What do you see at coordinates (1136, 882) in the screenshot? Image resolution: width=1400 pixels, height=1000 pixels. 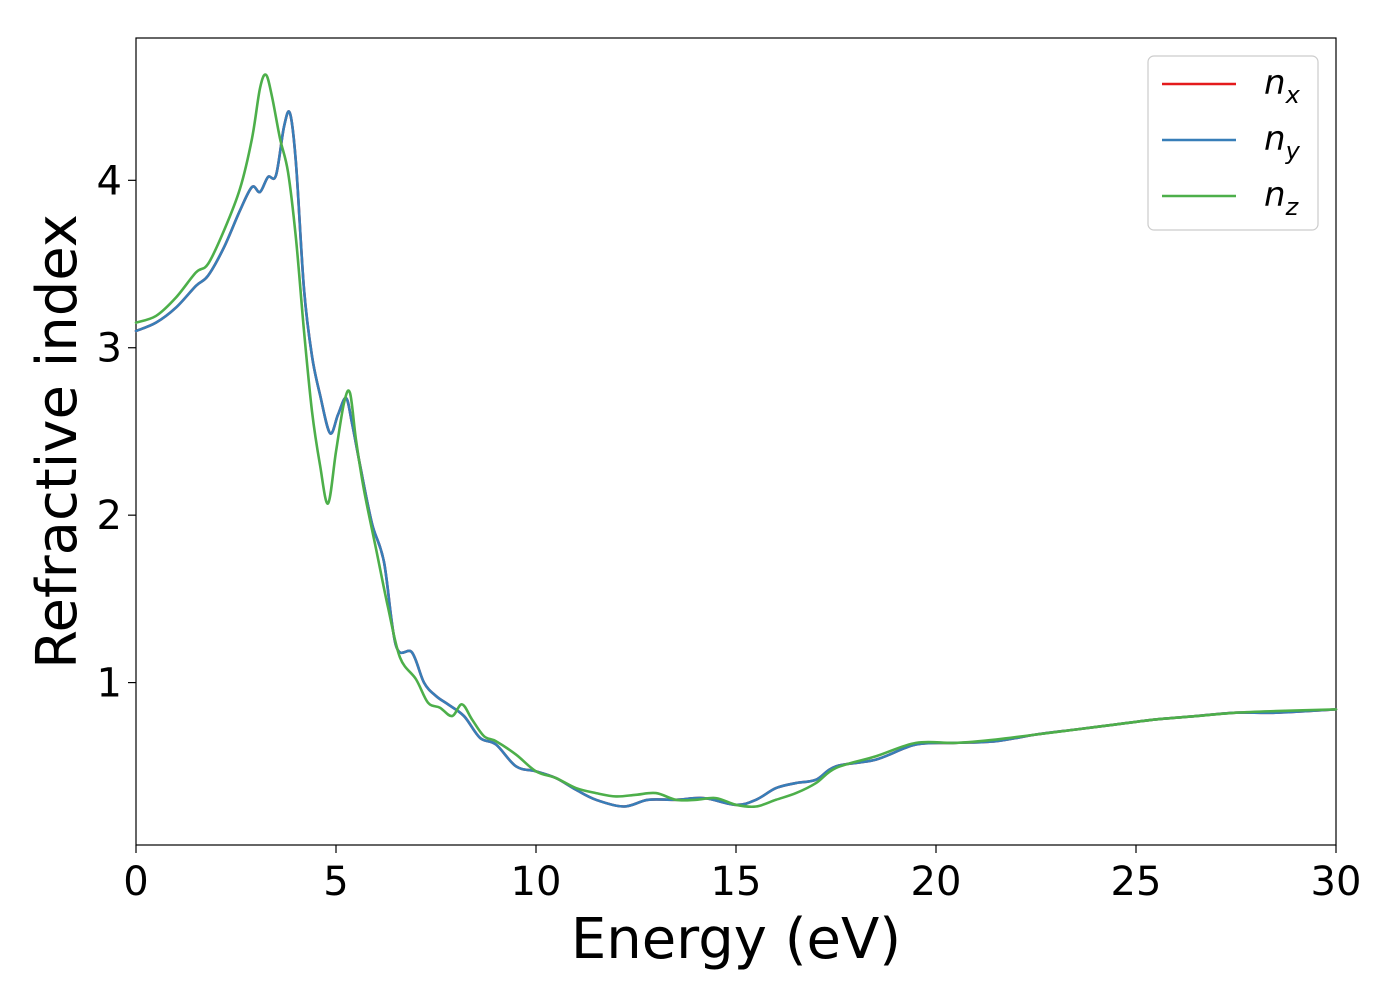 I see `x-tick-label: 25` at bounding box center [1136, 882].